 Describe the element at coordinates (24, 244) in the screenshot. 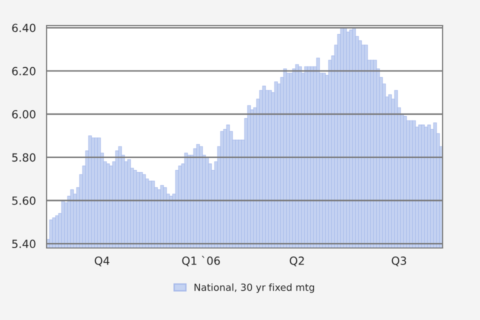

I see `y-tick-label: 5.40` at that location.